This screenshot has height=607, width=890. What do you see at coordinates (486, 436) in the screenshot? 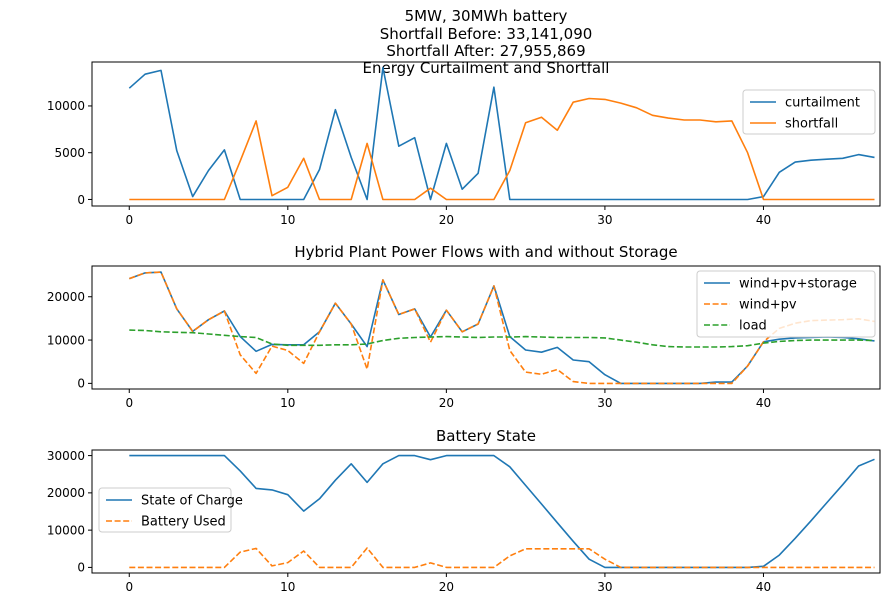
I see `chart-title: Battery State` at bounding box center [486, 436].